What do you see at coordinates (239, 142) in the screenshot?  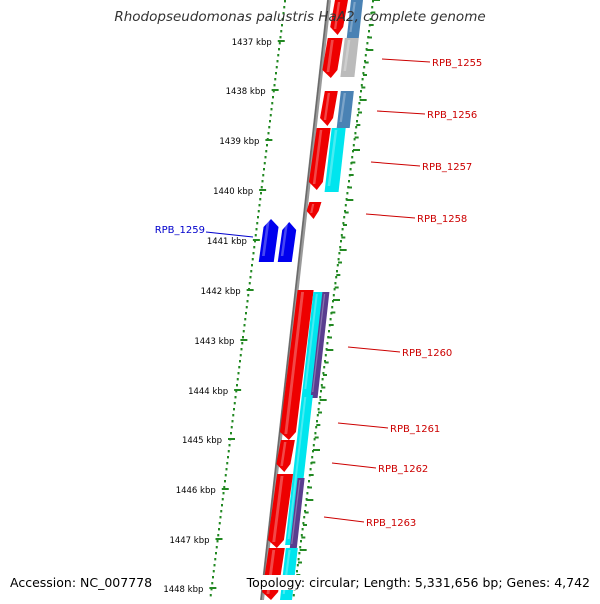 I see `kbp-label: 1439 kbp` at bounding box center [239, 142].